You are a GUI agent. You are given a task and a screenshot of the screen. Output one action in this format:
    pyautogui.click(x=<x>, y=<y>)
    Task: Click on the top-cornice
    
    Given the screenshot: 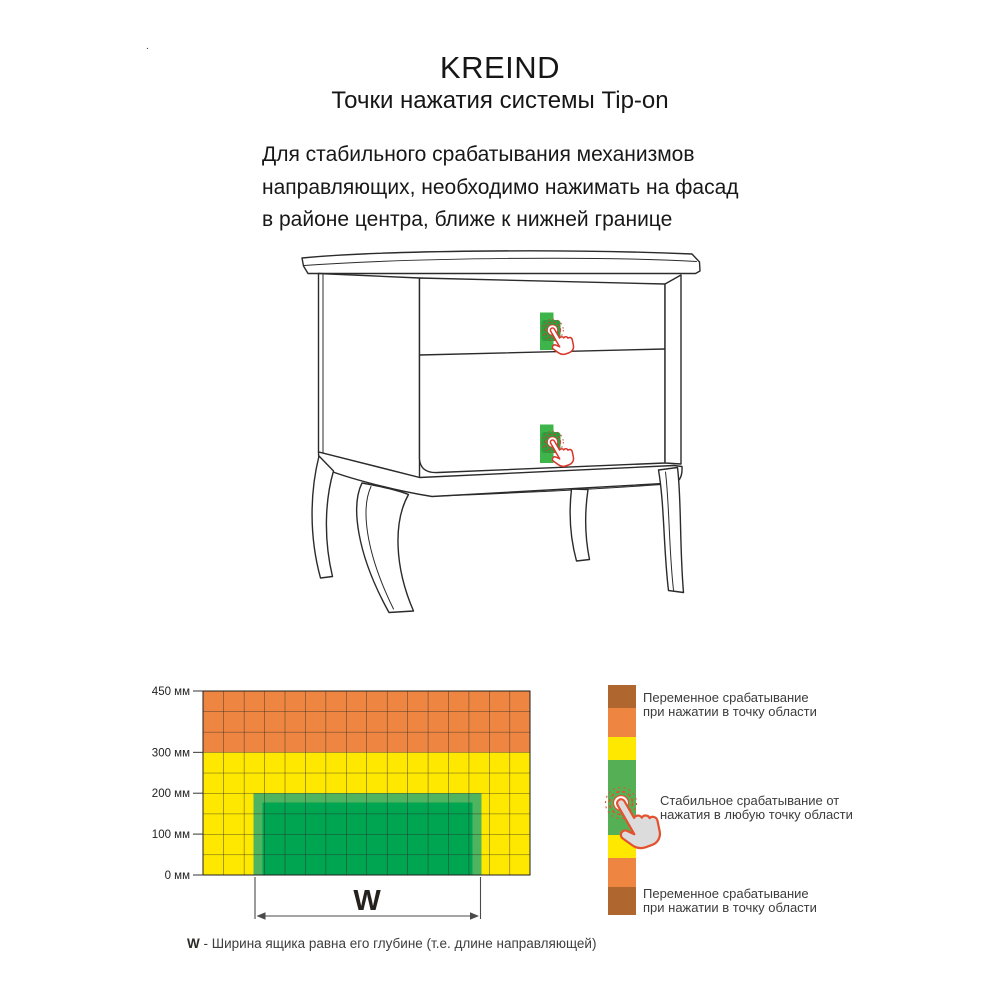 What is the action you would take?
    pyautogui.click(x=501, y=262)
    